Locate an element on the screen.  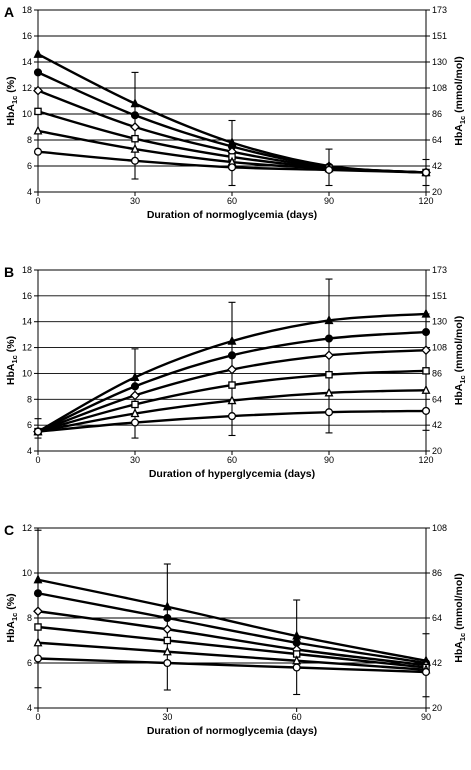
x-tick-label: 120 is located at coordinates (425, 460).